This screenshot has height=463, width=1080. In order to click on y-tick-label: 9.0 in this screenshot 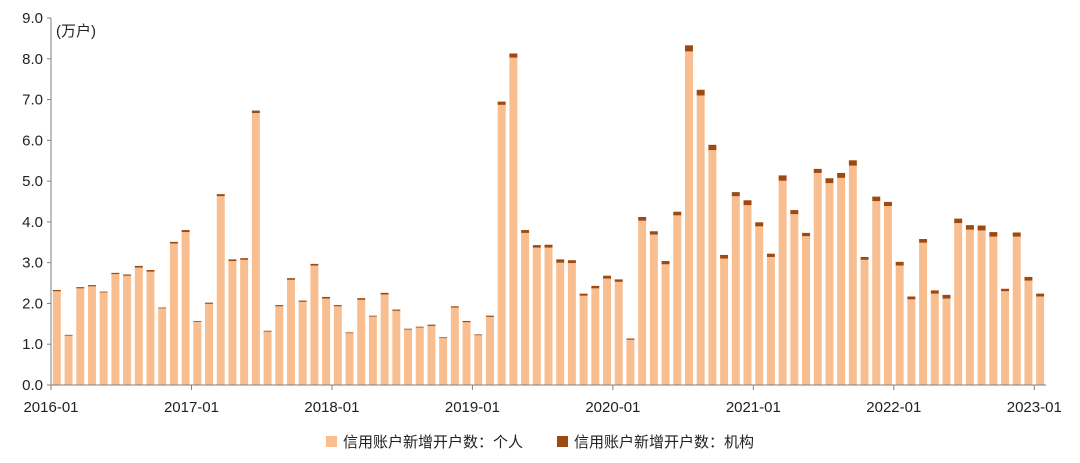, I will do `click(32, 18)`.